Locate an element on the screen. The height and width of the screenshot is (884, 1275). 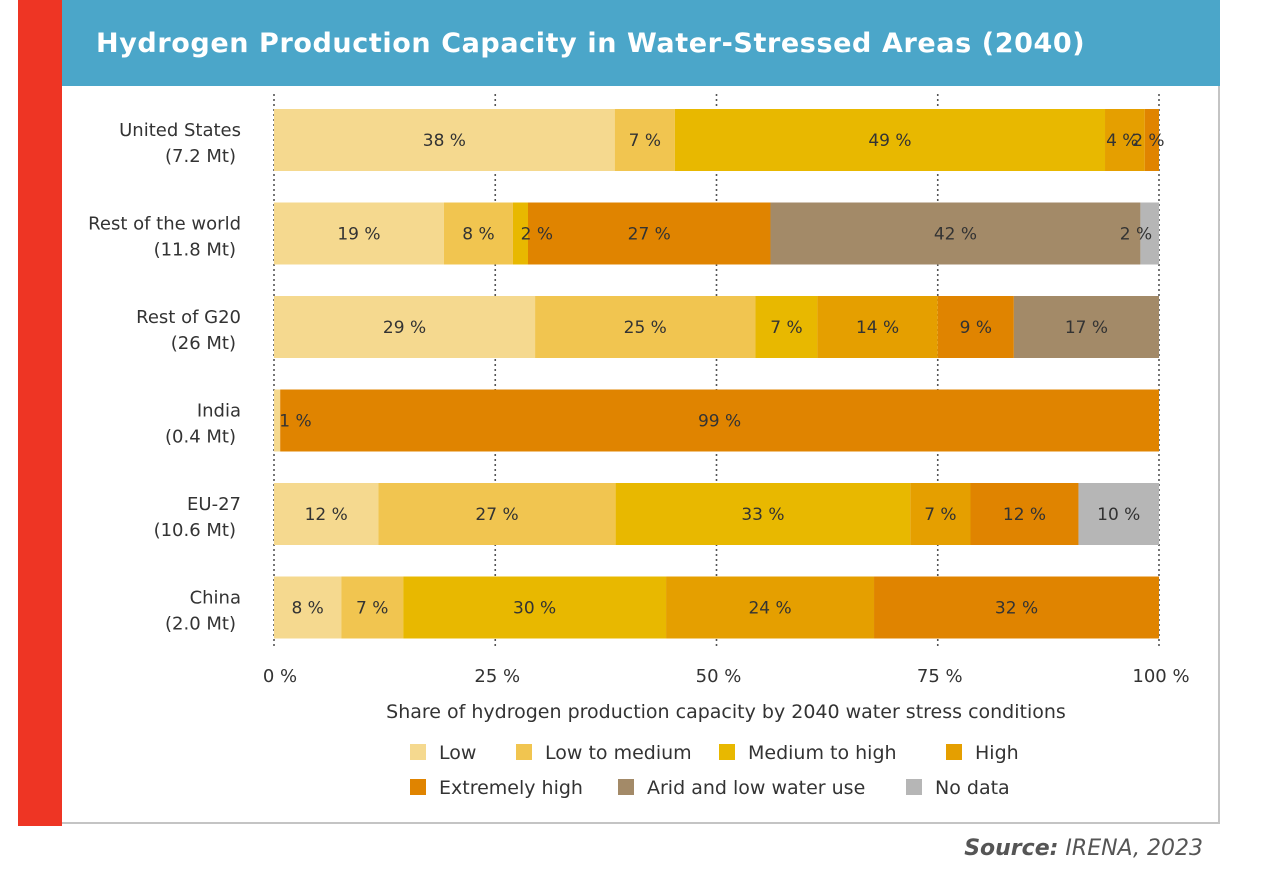
data-label: 29 % is located at coordinates (404, 328).